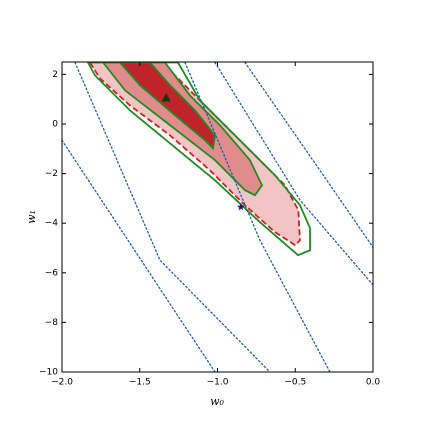 Image resolution: width=436 pixels, height=440 pixels. Describe the element at coordinates (52, 224) in the screenshot. I see `y-tick-label: −4` at that location.